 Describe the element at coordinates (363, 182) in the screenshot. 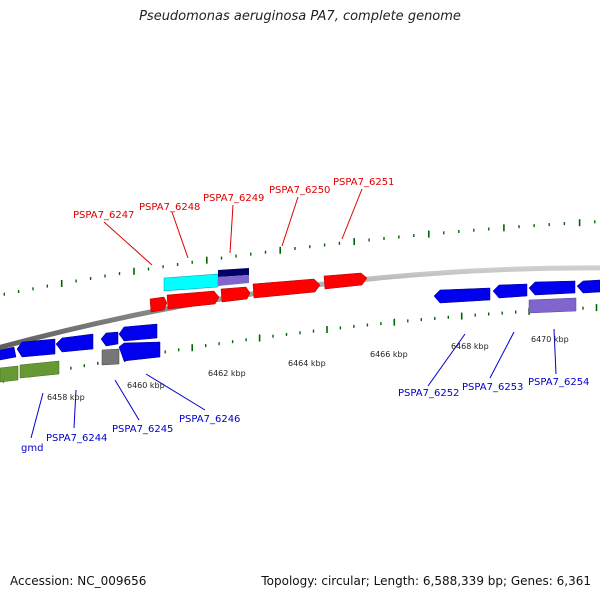

I see `gene-label-pspa7-6251: PSPA7_6251` at that location.